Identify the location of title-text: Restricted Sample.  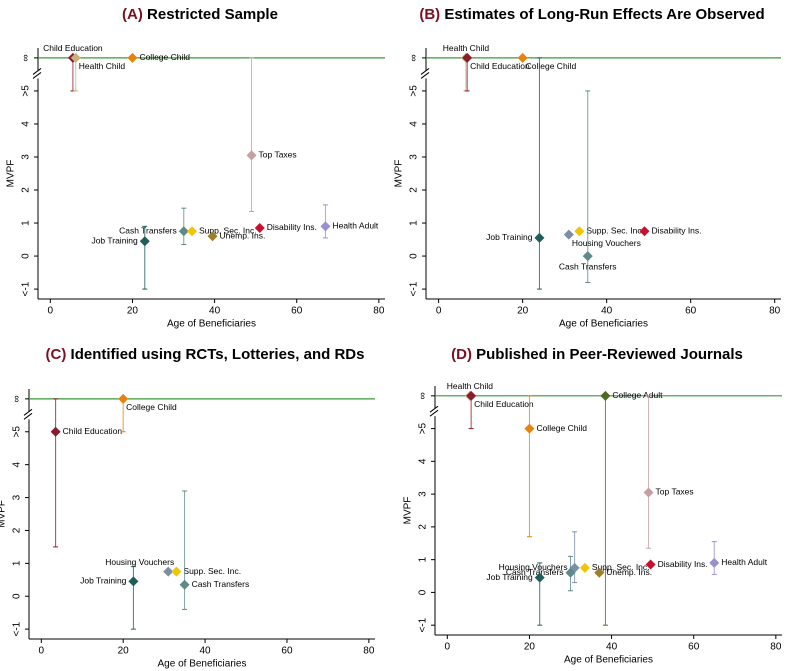
(212, 14).